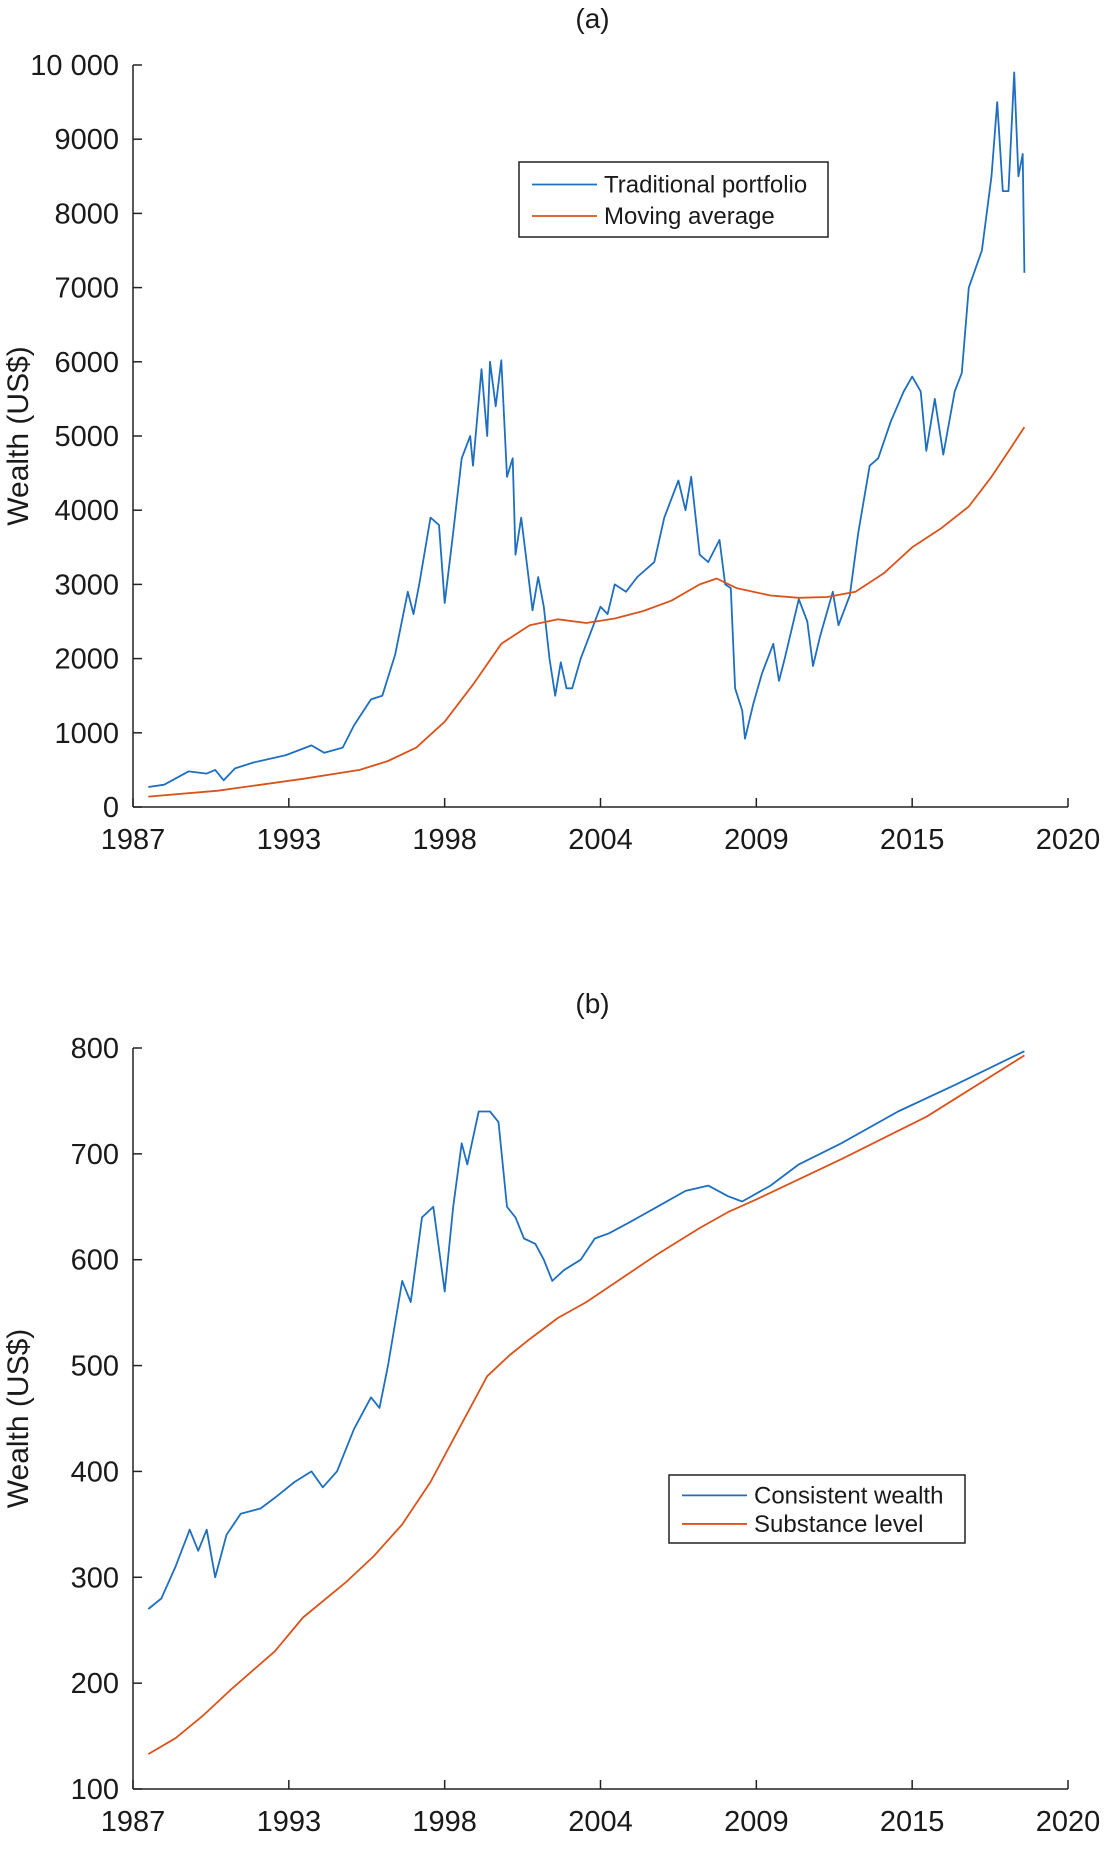  I want to click on y-tick-label: 2000, so click(86, 660).